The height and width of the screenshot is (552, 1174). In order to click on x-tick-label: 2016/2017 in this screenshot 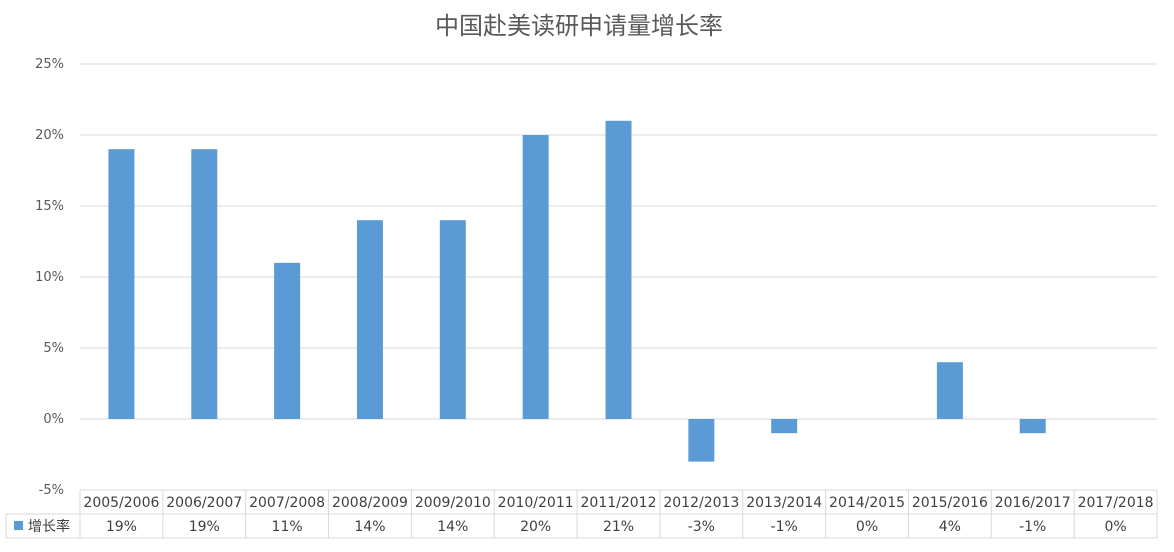, I will do `click(1033, 503)`.